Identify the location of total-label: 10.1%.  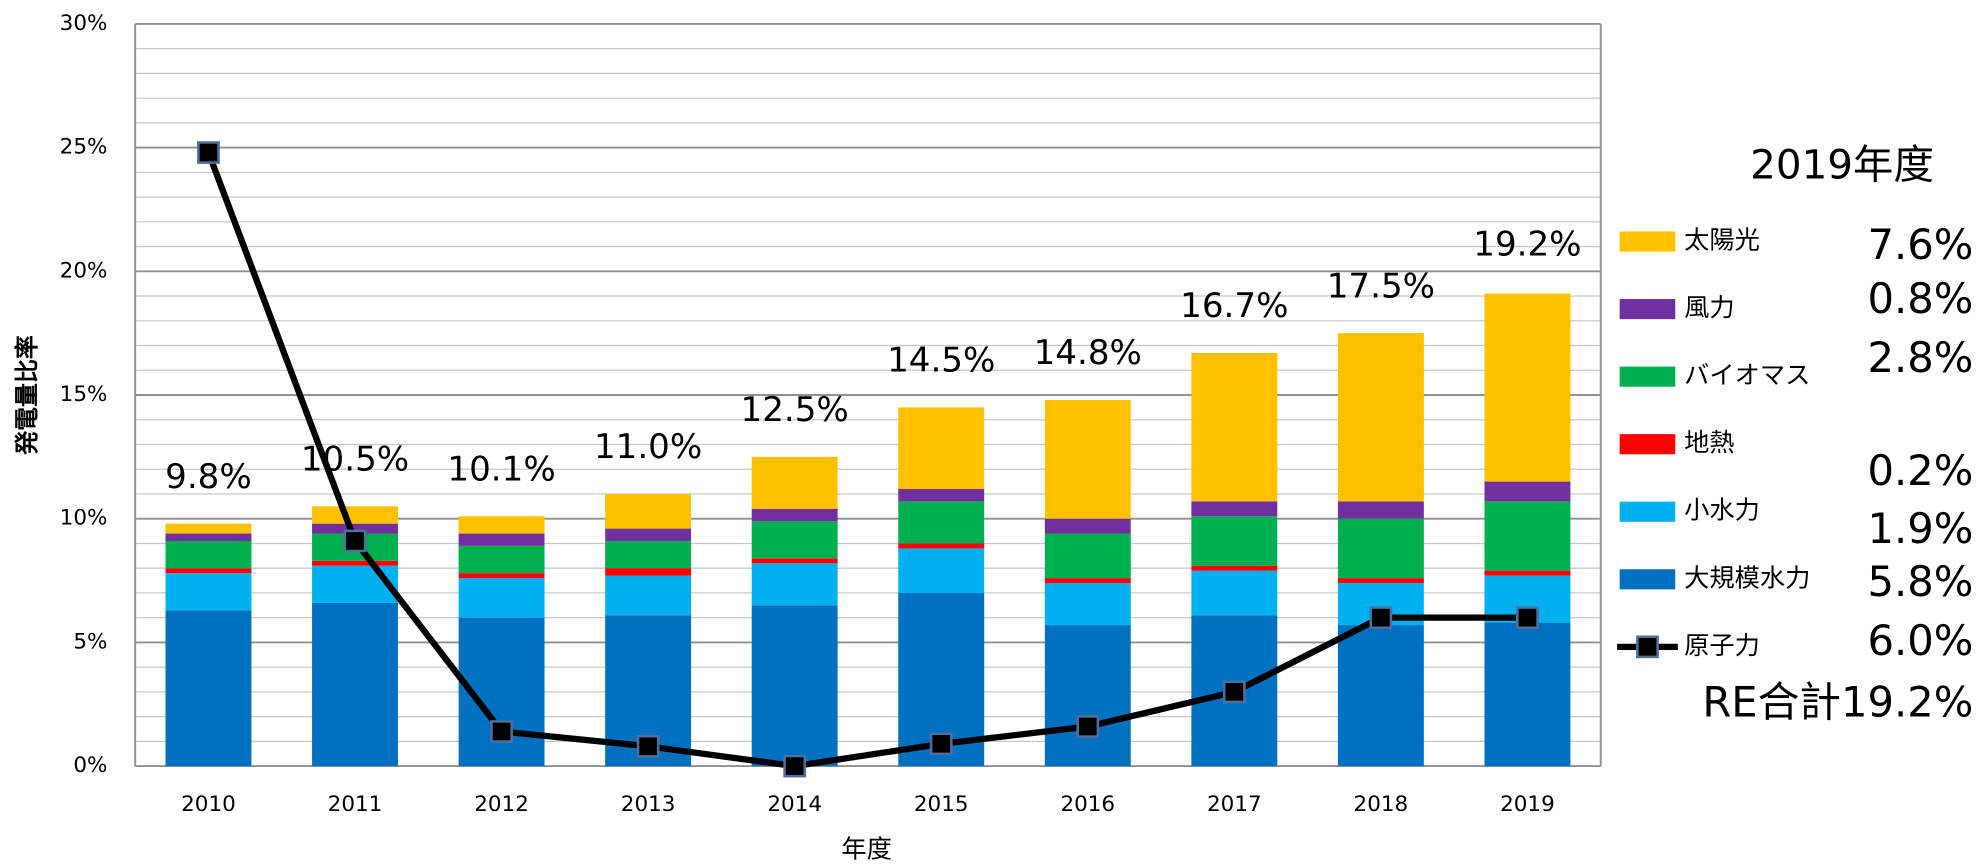
(501, 469).